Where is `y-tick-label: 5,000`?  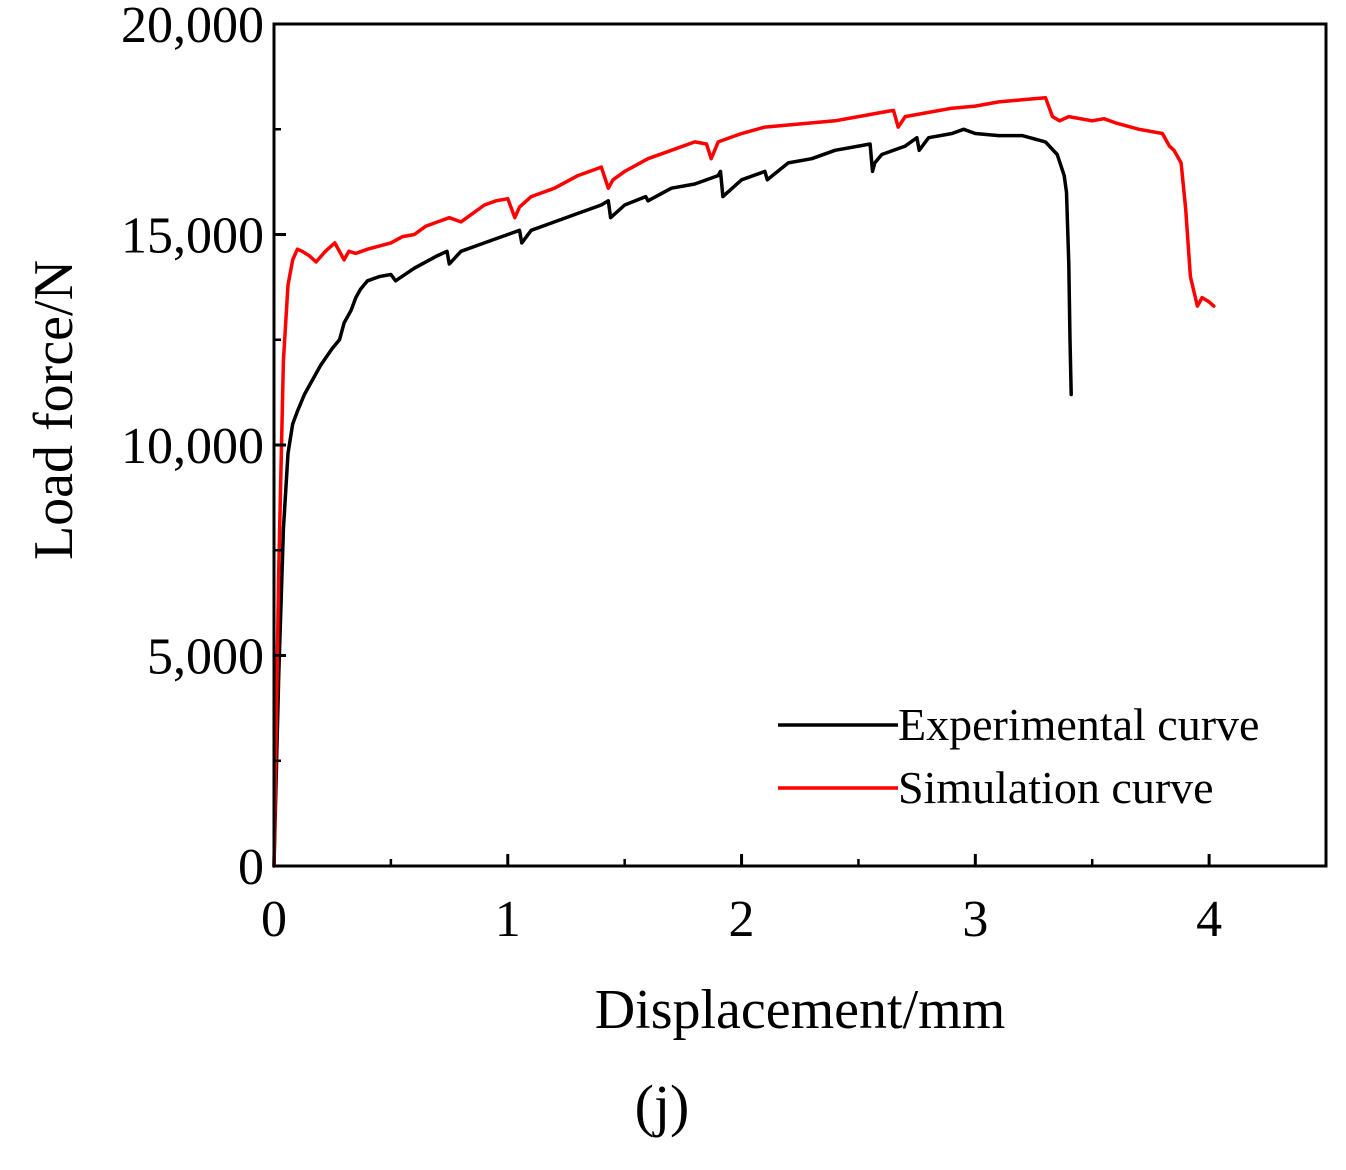
y-tick-label: 5,000 is located at coordinates (205, 657).